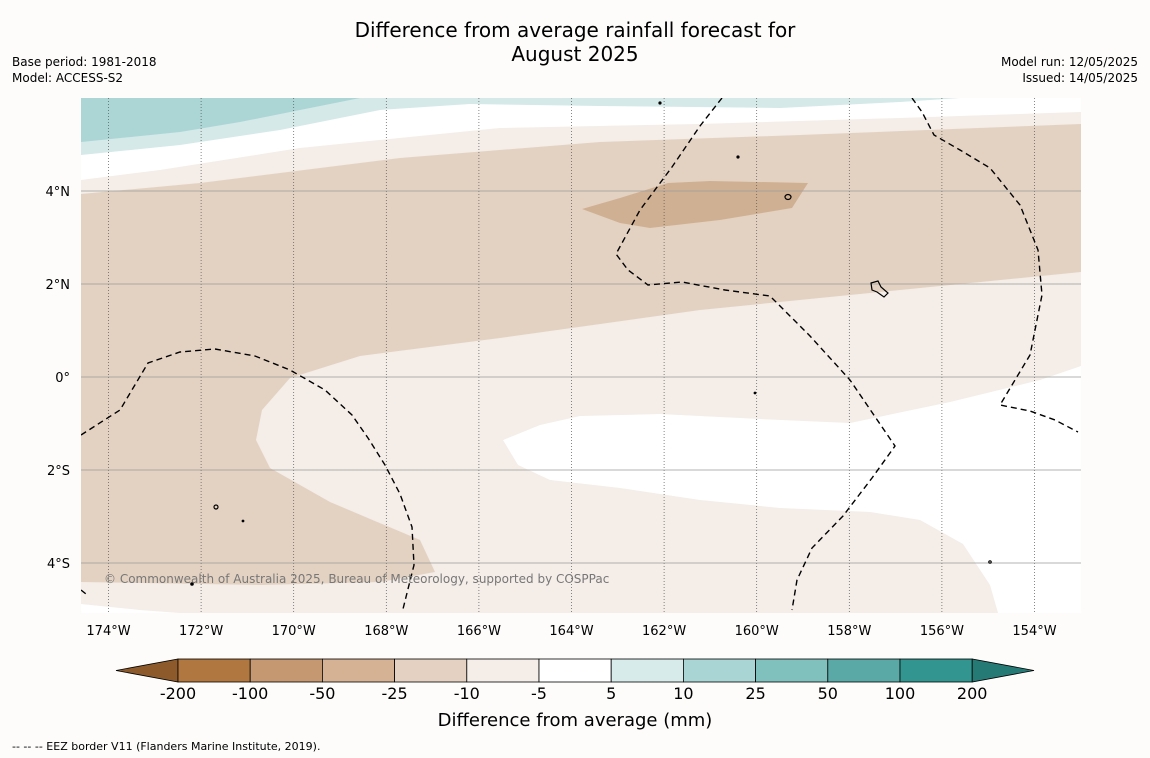 Image resolution: width=1150 pixels, height=758 pixels. What do you see at coordinates (84, 592) in the screenshot?
I see `eez-border-sw` at bounding box center [84, 592].